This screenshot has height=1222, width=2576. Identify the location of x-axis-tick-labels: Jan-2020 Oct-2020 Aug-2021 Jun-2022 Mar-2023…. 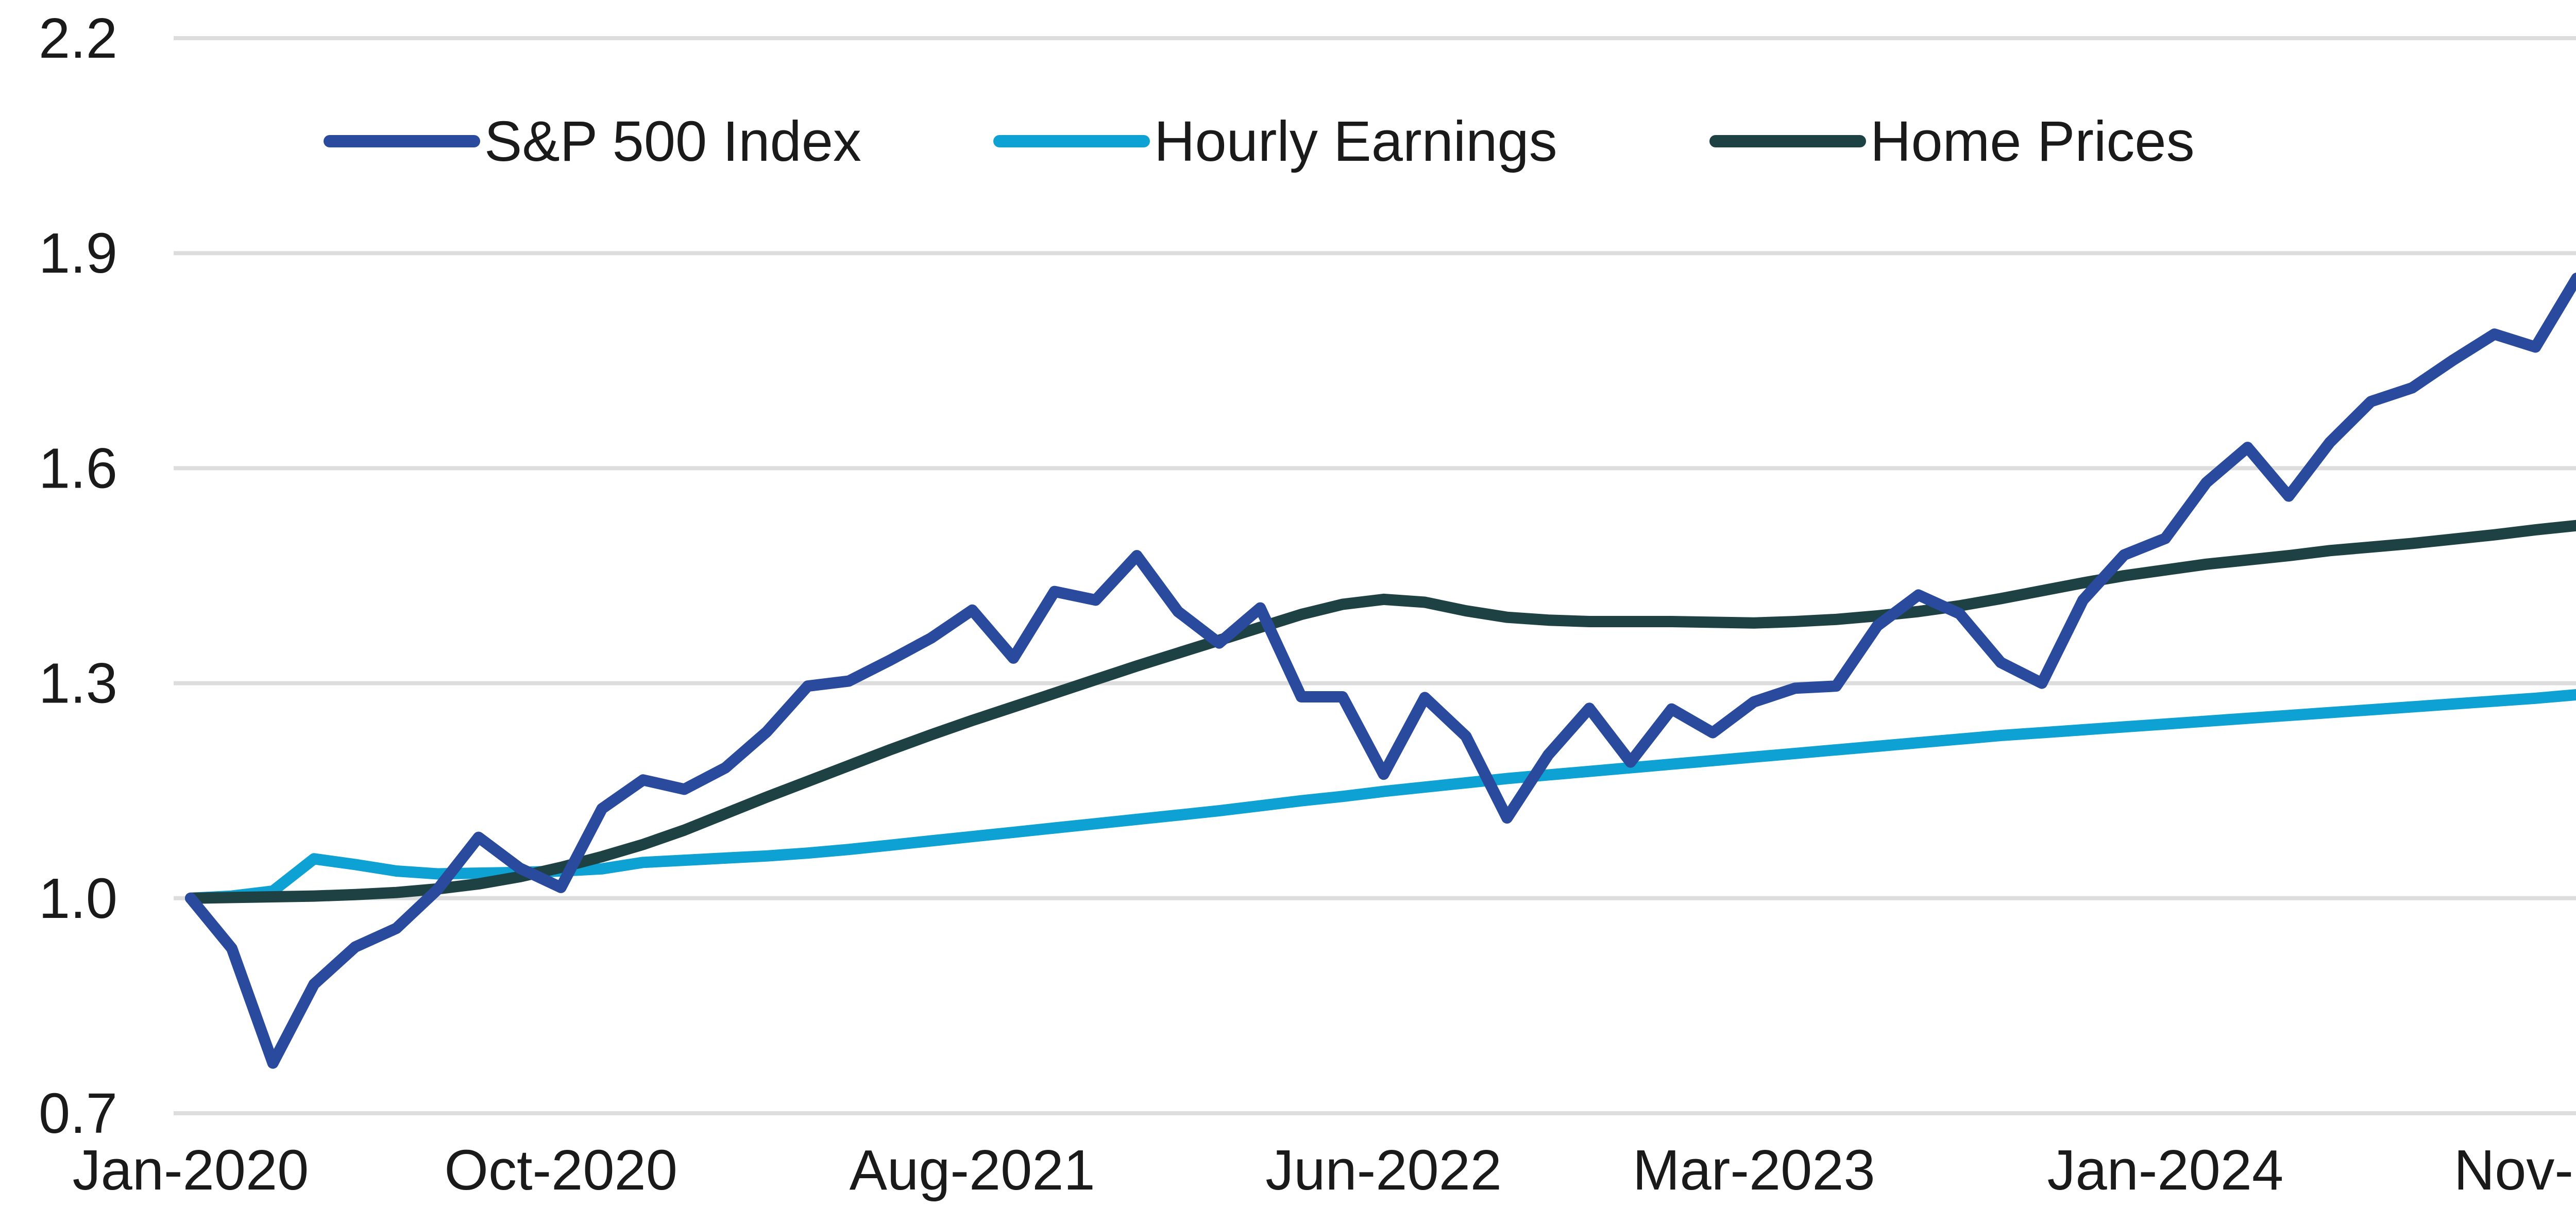
(1324, 1170).